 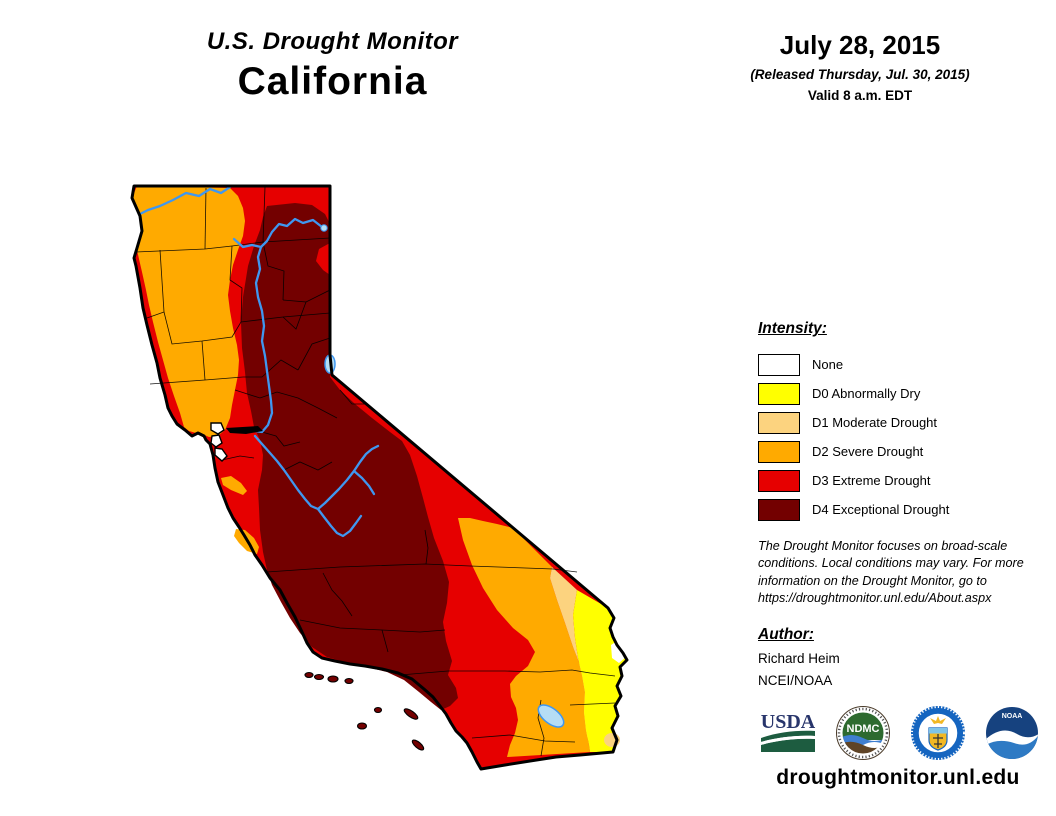 What do you see at coordinates (860, 45) in the screenshot?
I see `map-date: July 28, 2015` at bounding box center [860, 45].